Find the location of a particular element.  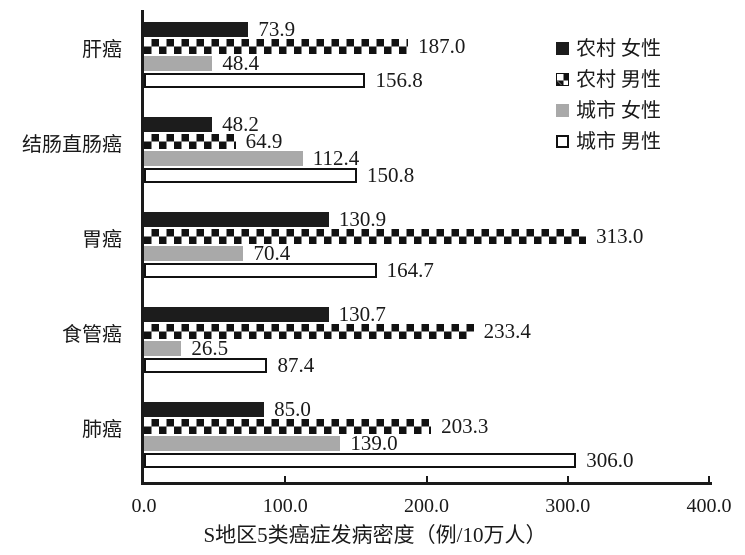

bar-value-label: 48.4 is located at coordinates (241, 63).